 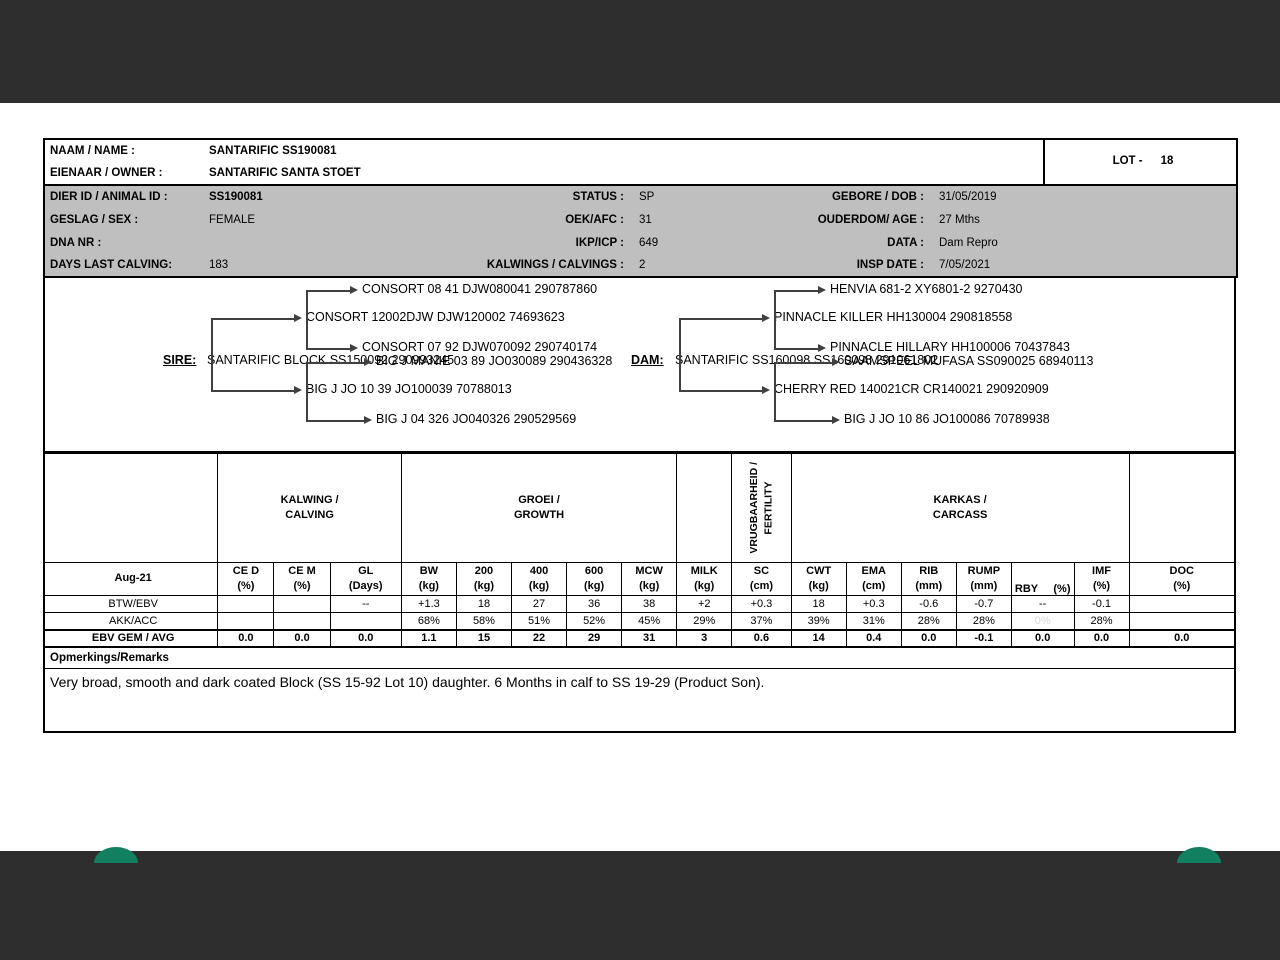 I want to click on sire-dam-connector, so click(x=252, y=391).